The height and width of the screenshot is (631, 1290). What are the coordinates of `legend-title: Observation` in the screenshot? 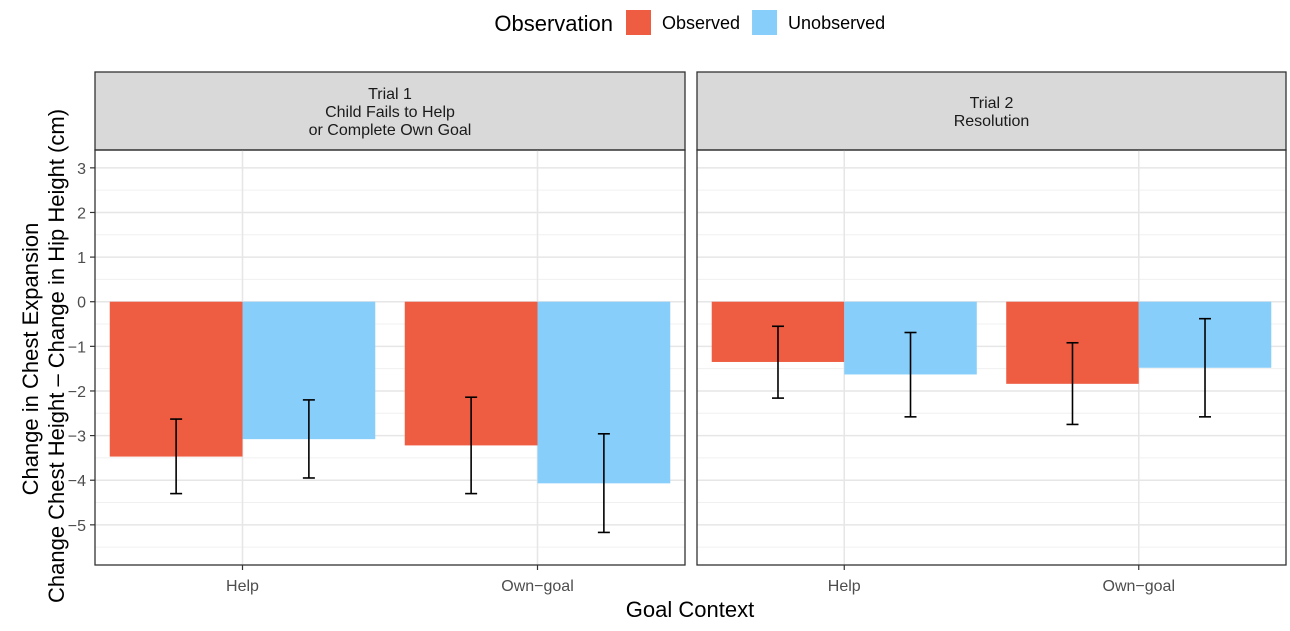 It's located at (553, 23).